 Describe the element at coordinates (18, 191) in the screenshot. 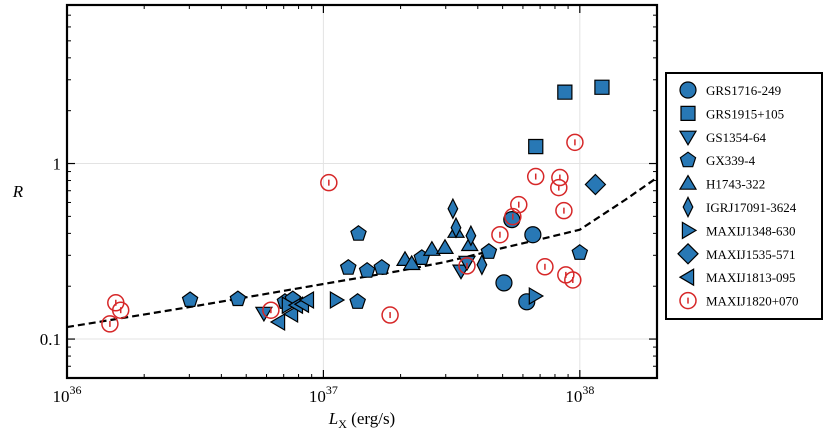

I see `y-axis-label: R` at that location.